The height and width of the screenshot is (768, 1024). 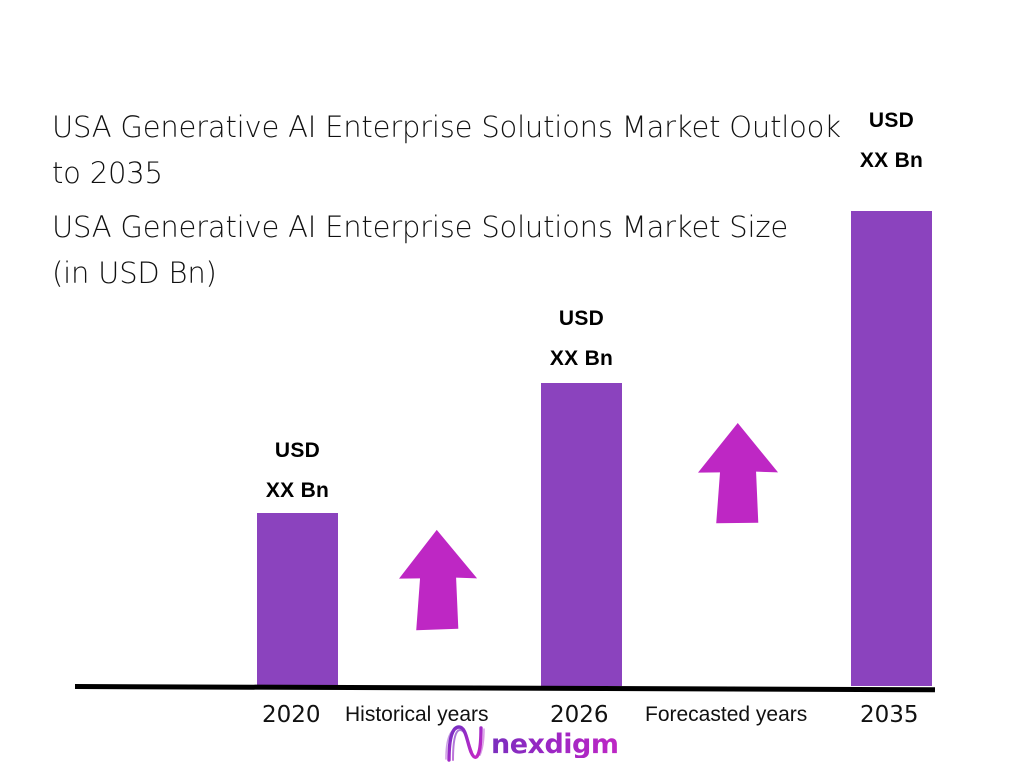 I want to click on x-axis-line, so click(x=505, y=688).